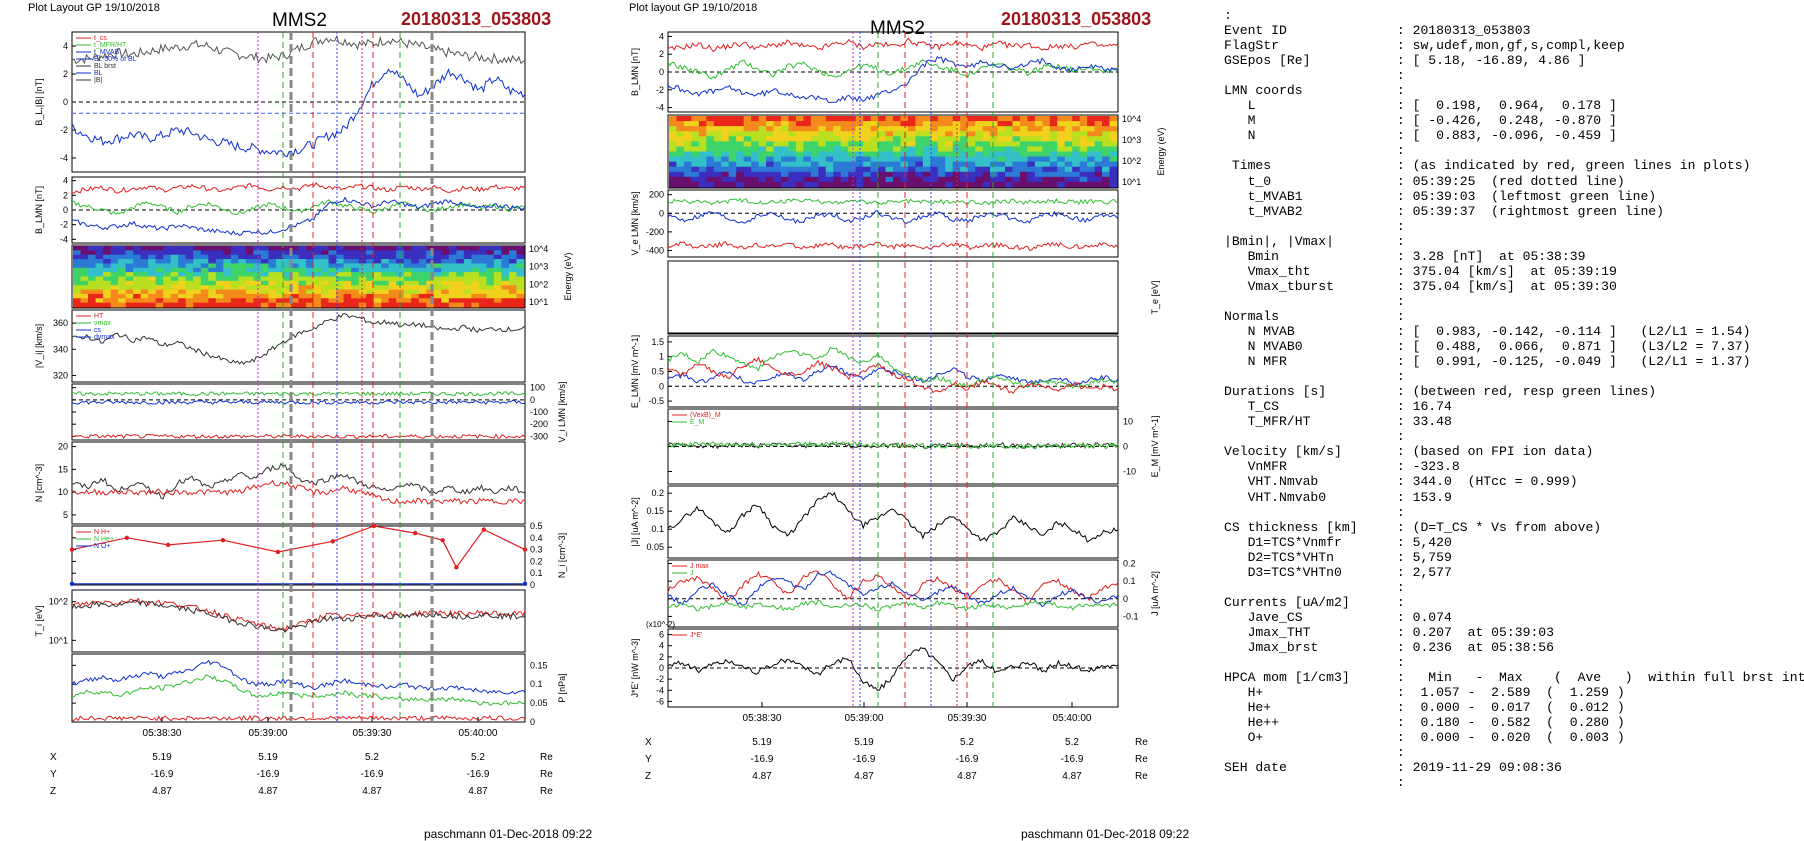  What do you see at coordinates (692, 573) in the screenshot?
I see `legend-entry: J` at bounding box center [692, 573].